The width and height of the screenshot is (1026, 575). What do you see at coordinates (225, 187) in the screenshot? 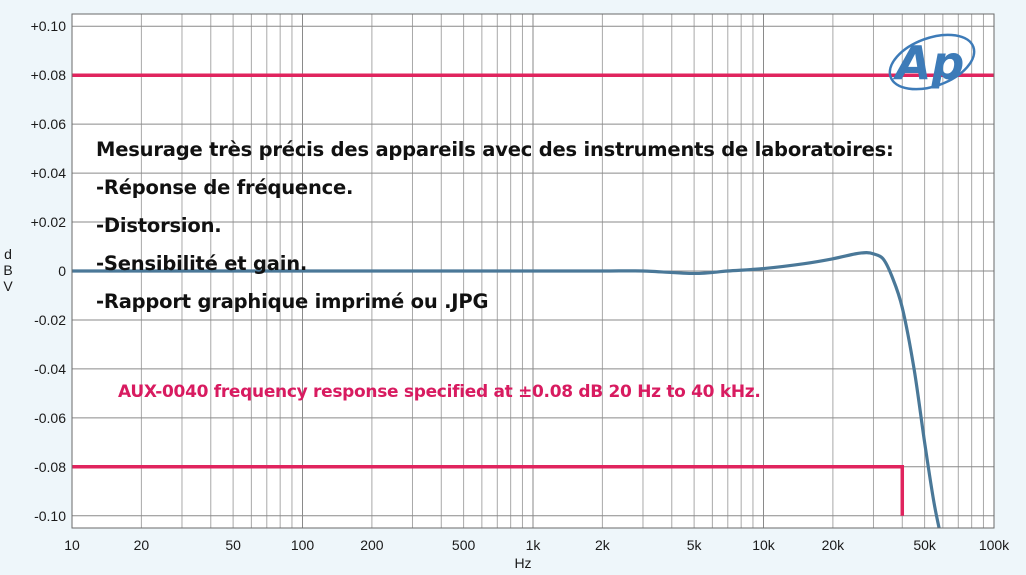
I see `overlay-line: -Réponse de fréquence.` at bounding box center [225, 187].